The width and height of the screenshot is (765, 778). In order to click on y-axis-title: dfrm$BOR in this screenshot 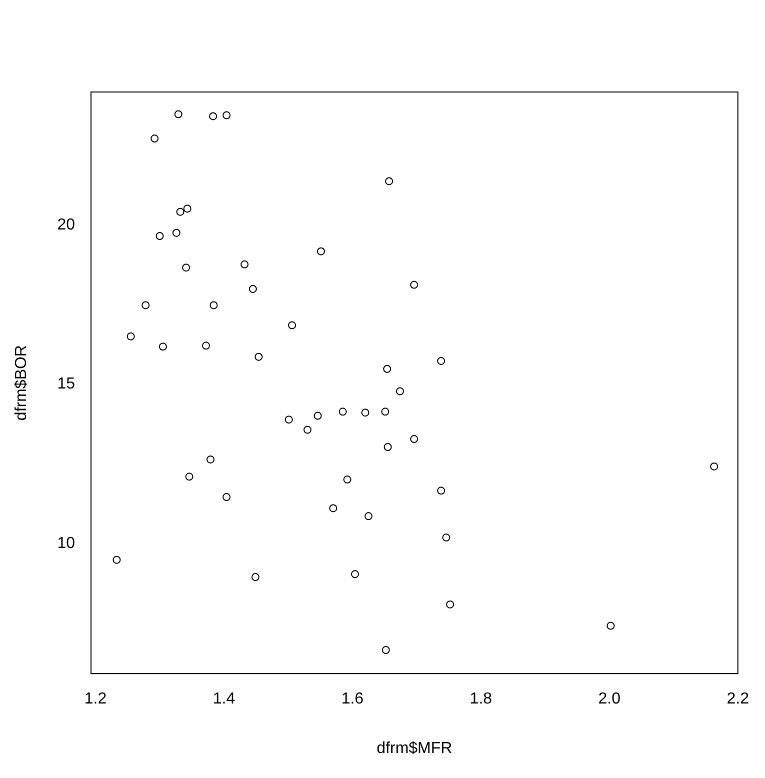, I will do `click(21, 383)`.